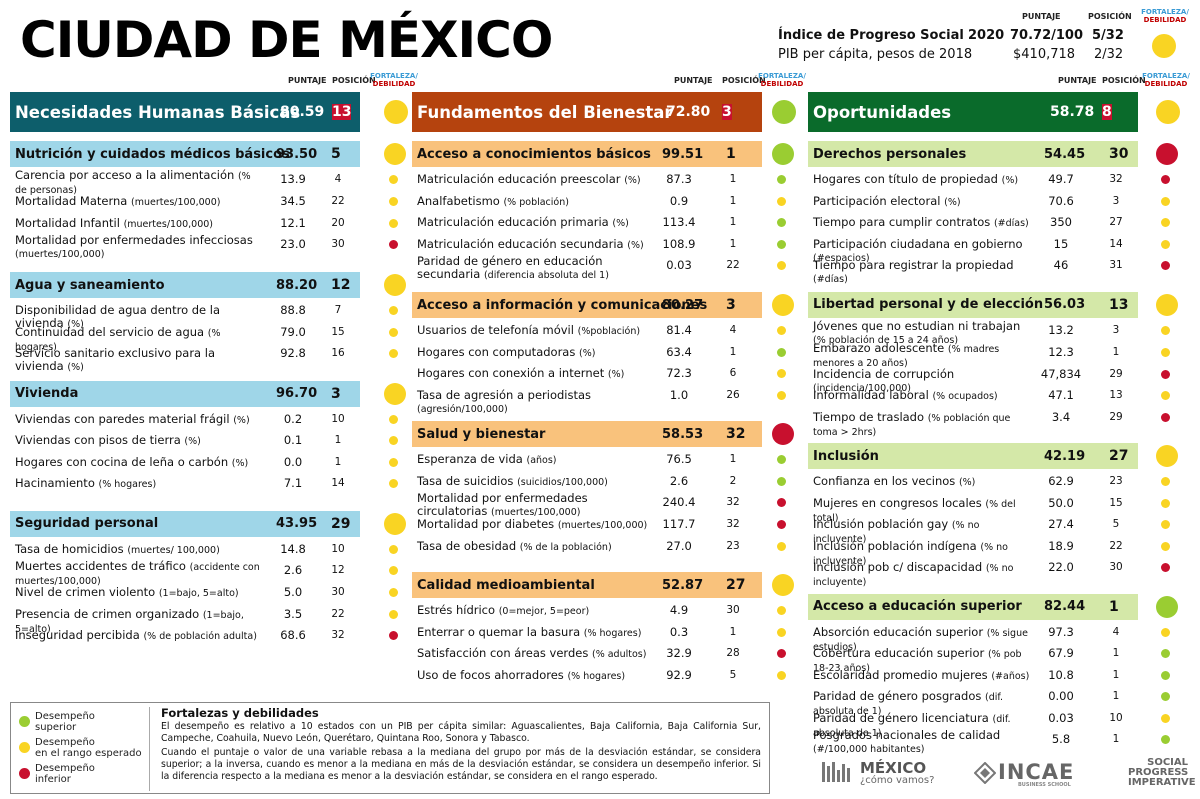 The height and width of the screenshot is (799, 1200). Describe the element at coordinates (562, 305) in the screenshot. I see `component-title: Acceso a información y comunicaciones` at that location.